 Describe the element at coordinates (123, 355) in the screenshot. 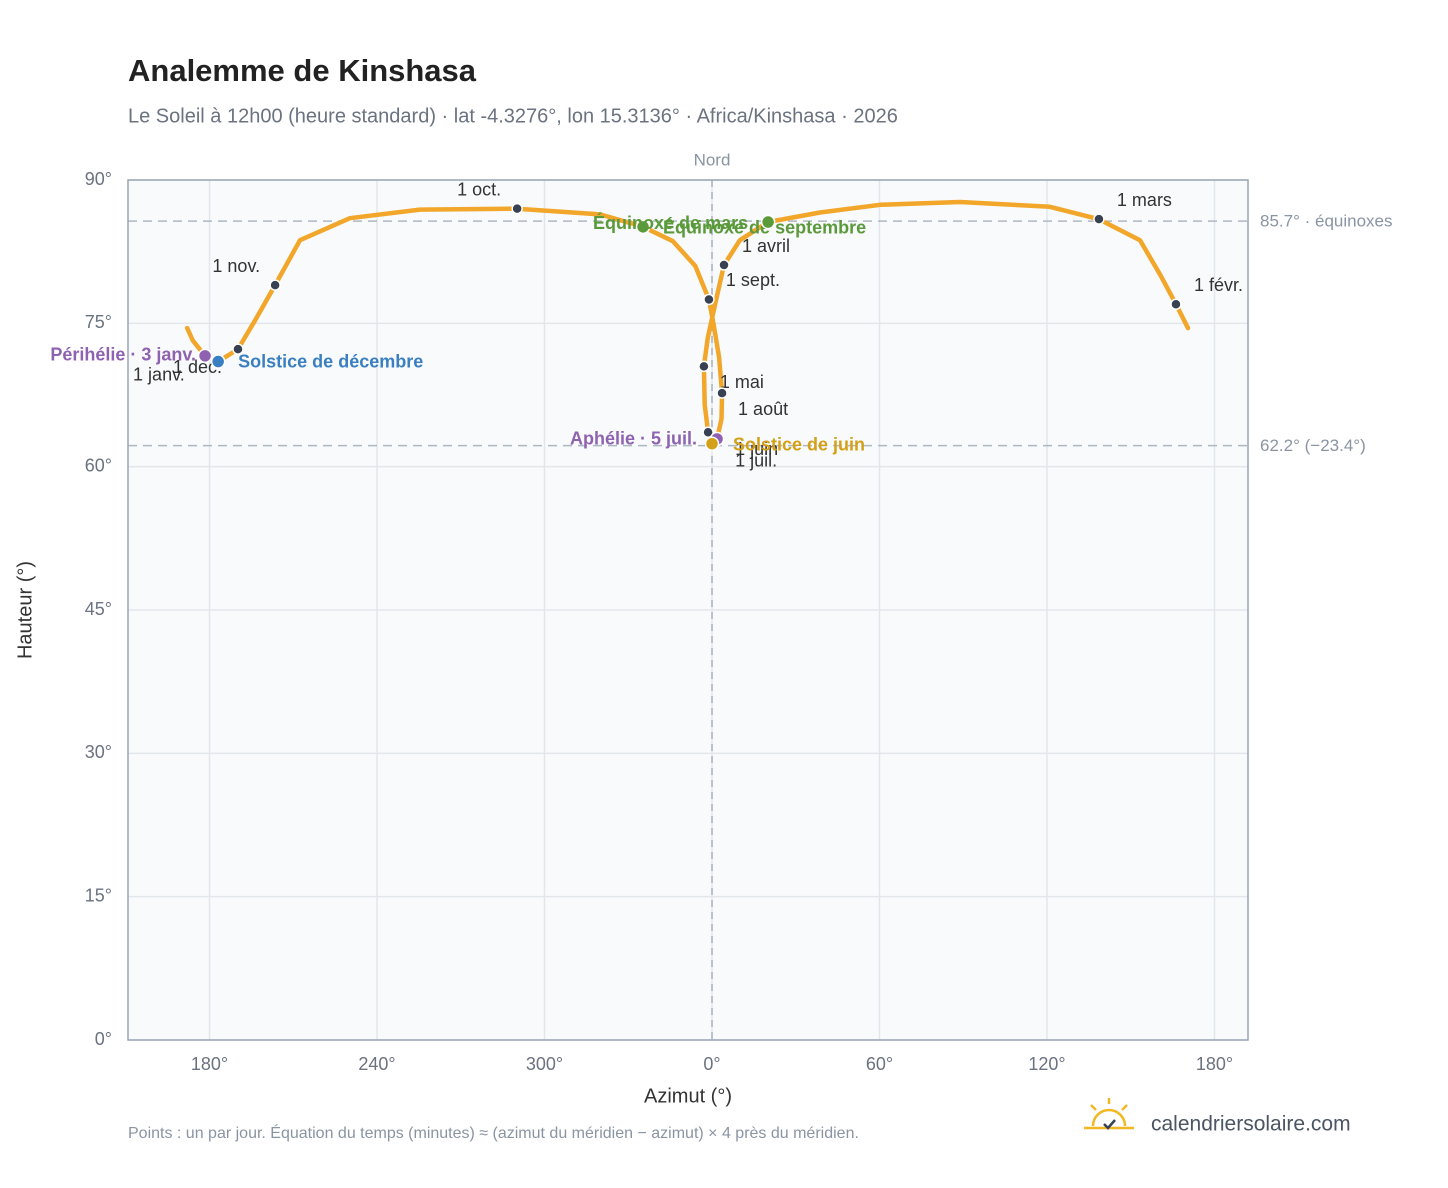

I see `event-label: Périhélie · 3 janv.` at that location.